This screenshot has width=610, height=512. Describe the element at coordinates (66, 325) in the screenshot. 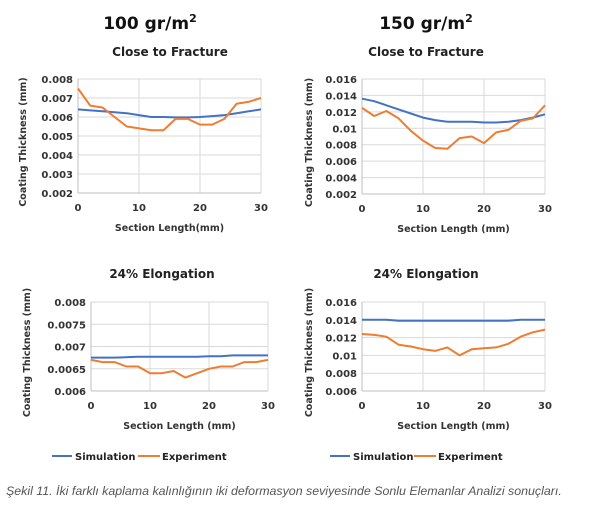

I see `y-tick-label: 0.0075` at that location.